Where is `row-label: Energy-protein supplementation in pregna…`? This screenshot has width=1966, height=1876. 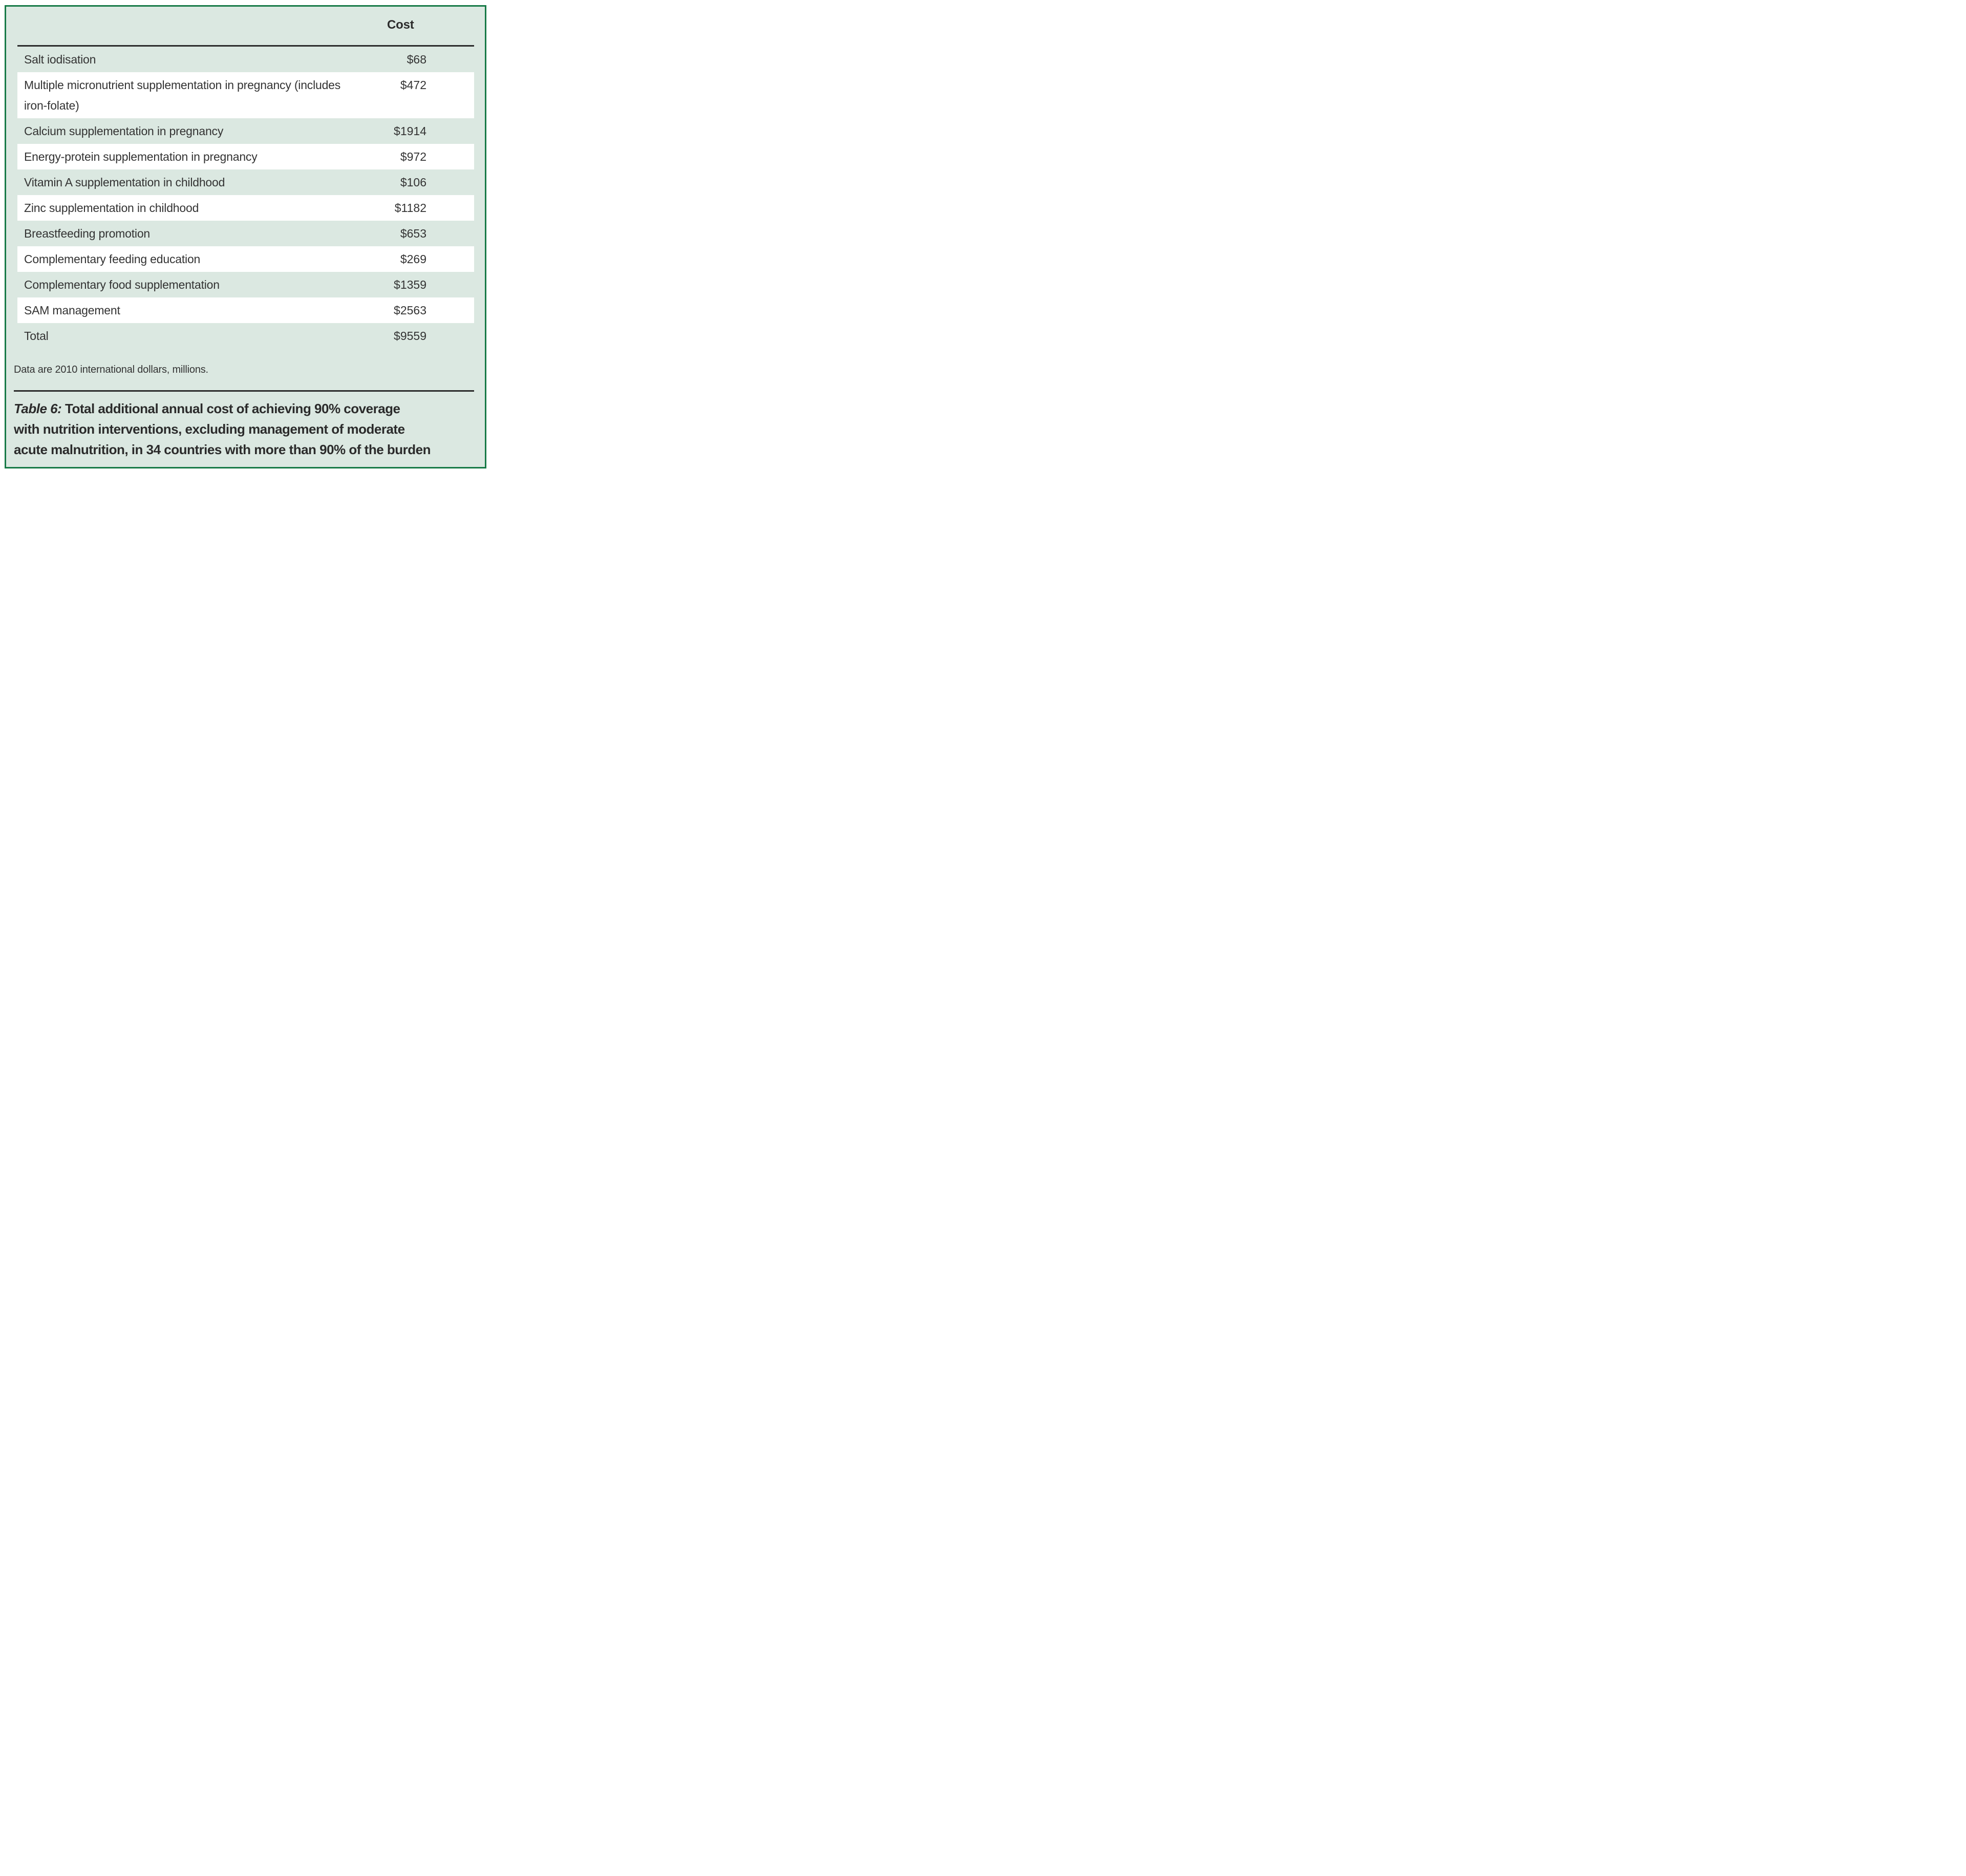
row-label: Energy-protein supplementation in pregna… is located at coordinates (141, 156).